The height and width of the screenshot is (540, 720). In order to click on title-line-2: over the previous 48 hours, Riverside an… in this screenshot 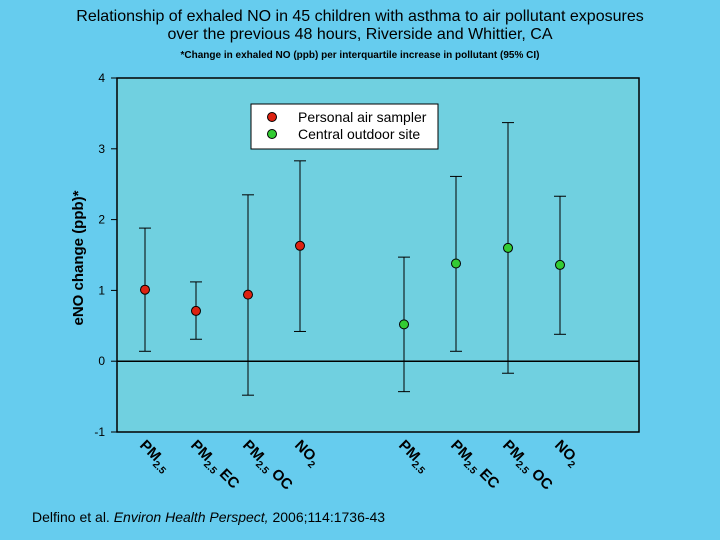, I will do `click(360, 34)`.